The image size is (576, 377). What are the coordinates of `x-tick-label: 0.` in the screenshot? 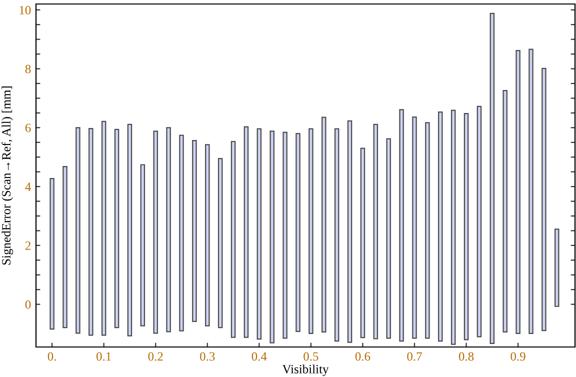 It's located at (52, 356).